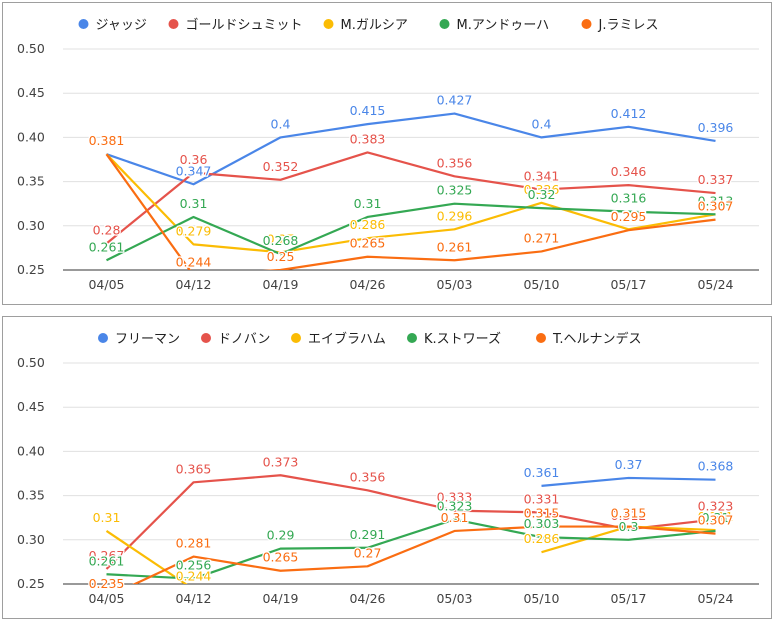 This screenshot has height=621, width=777. I want to click on legend-label: M.アンドゥーハ, so click(503, 25).